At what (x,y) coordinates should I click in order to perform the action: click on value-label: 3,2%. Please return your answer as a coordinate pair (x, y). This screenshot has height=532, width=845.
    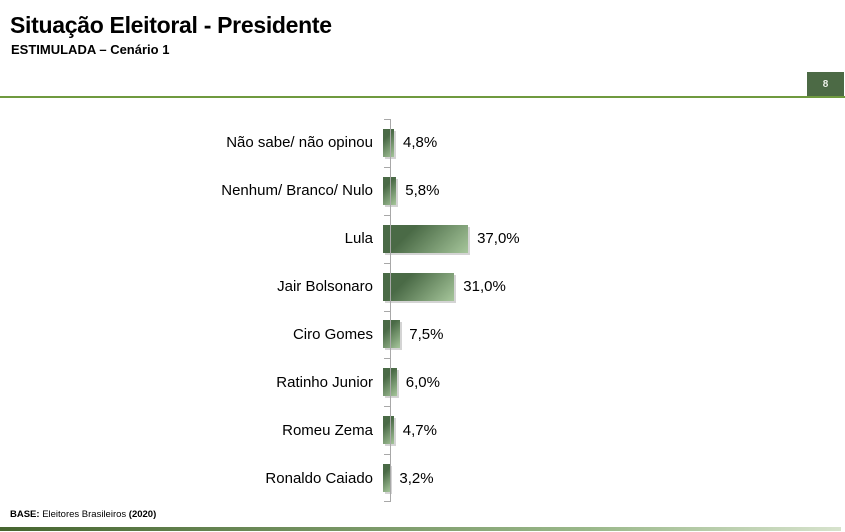
    Looking at the image, I should click on (416, 478).